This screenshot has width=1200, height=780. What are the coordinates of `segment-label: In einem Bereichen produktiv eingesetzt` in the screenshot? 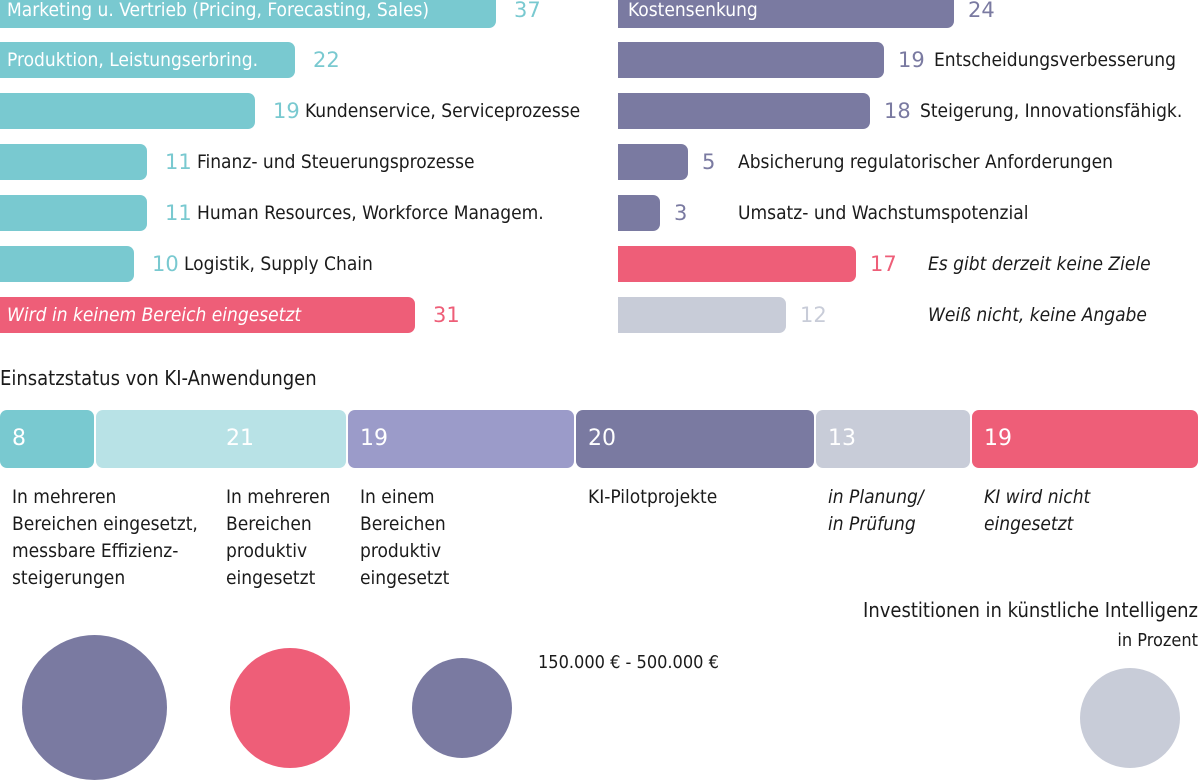 It's located at (405, 537).